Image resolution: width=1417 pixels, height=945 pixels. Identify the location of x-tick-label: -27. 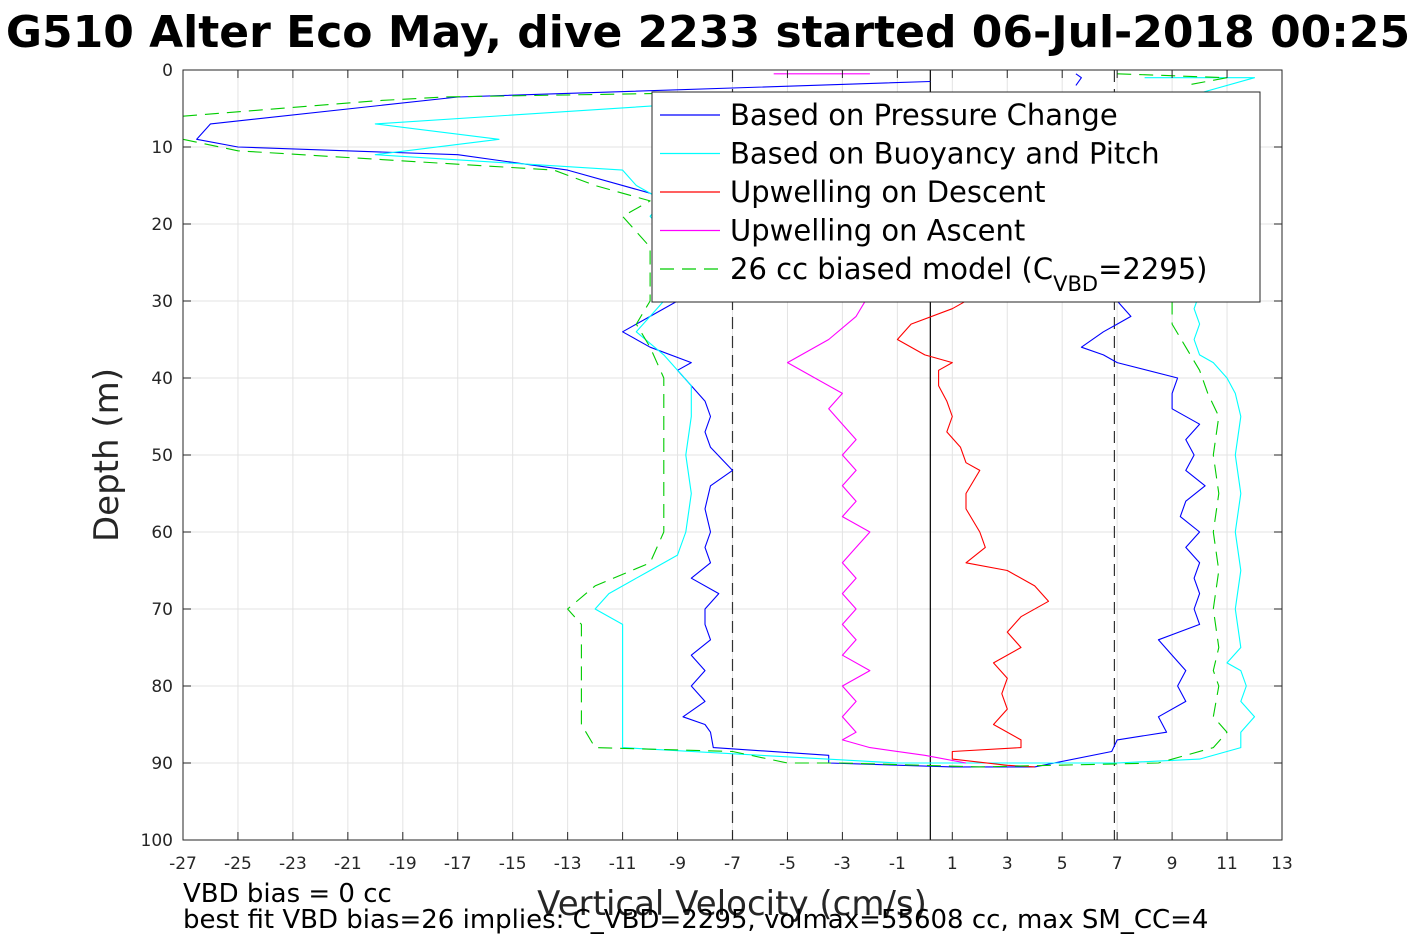
(183, 864).